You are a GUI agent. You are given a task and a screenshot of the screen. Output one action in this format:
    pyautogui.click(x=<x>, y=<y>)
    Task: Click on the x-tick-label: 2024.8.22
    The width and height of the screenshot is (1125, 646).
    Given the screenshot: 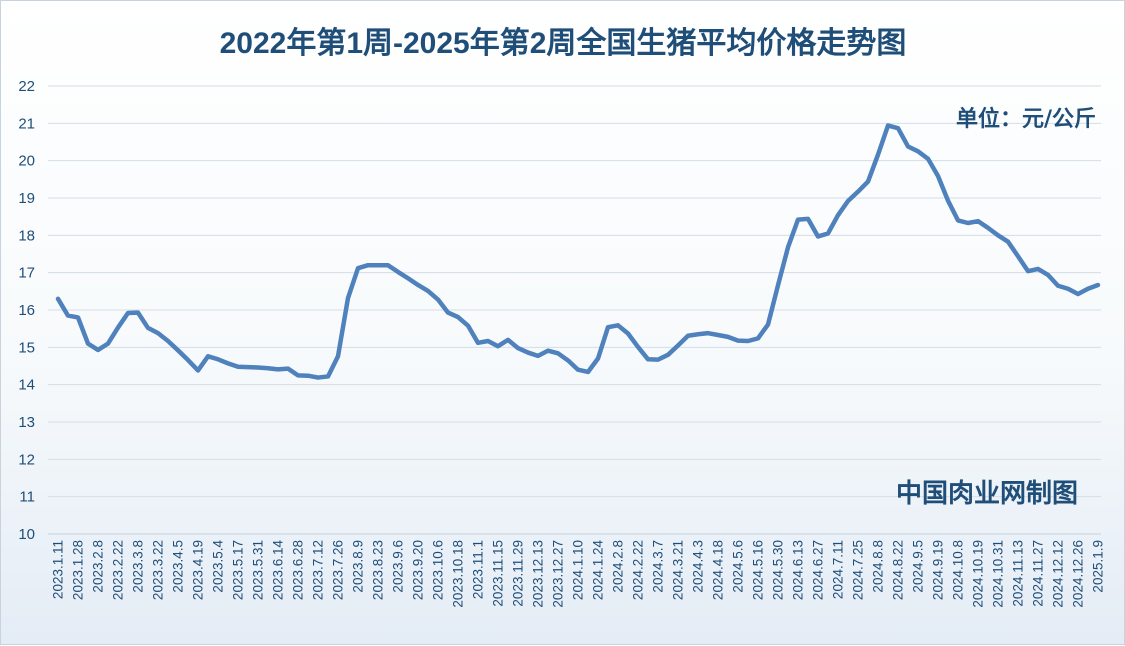 What is the action you would take?
    pyautogui.click(x=898, y=570)
    